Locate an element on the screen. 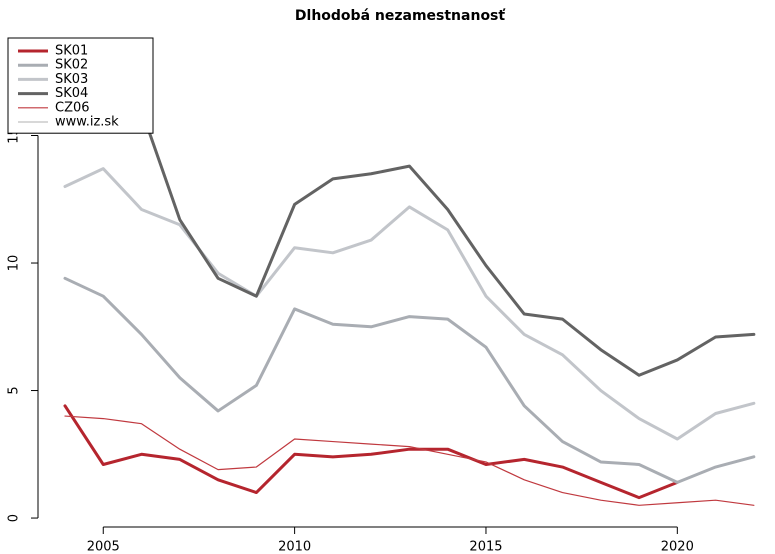 The image size is (775, 554). chart-title: Dlhodobá nezamestnanosť is located at coordinates (400, 16).